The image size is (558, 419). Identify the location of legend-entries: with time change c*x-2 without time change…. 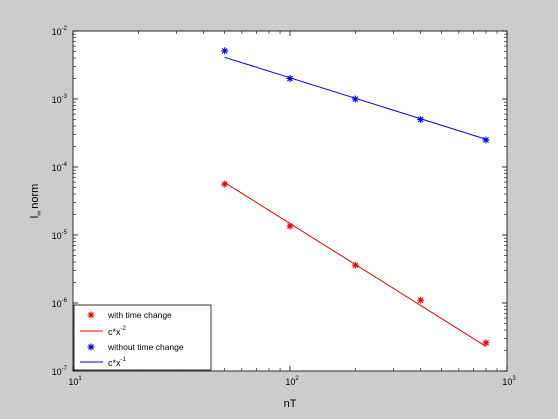
(132, 339).